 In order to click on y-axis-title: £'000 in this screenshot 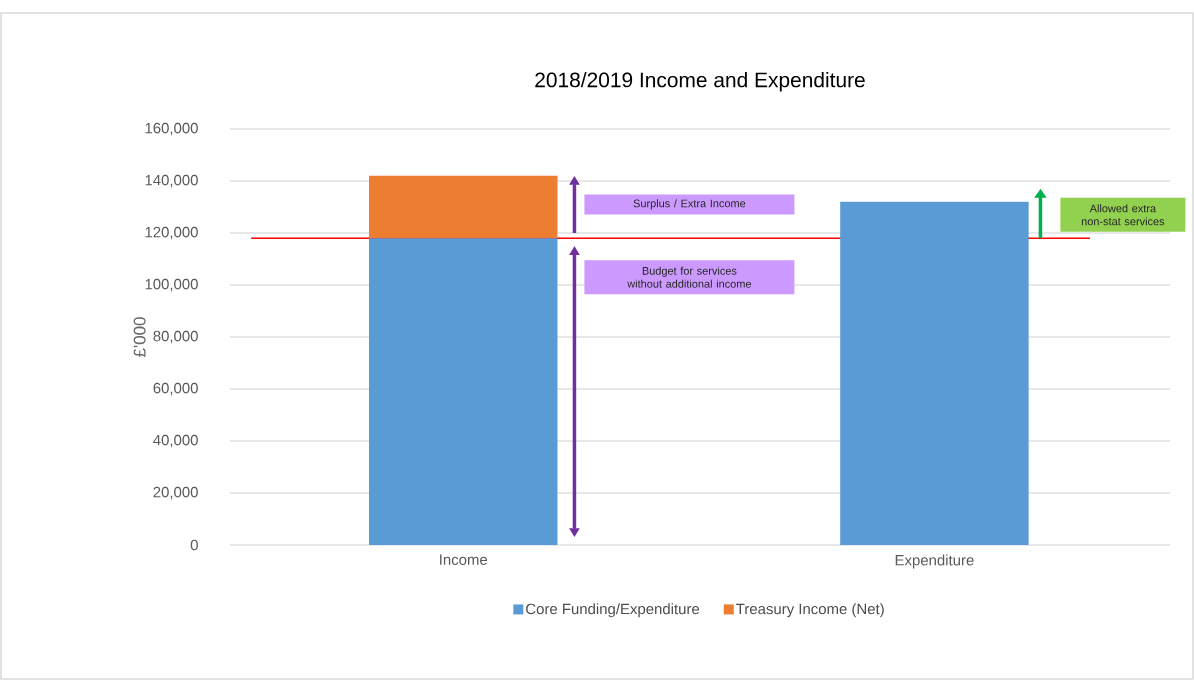, I will do `click(139, 337)`.